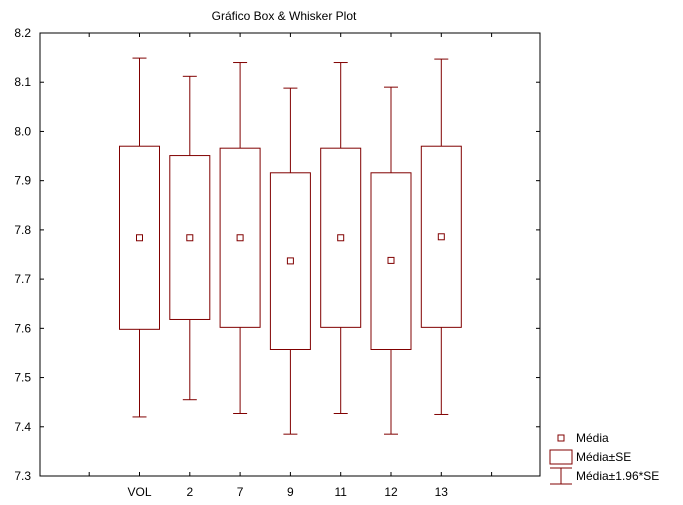 This screenshot has width=683, height=505. Describe the element at coordinates (561, 438) in the screenshot. I see `legend-mean-symbol` at that location.